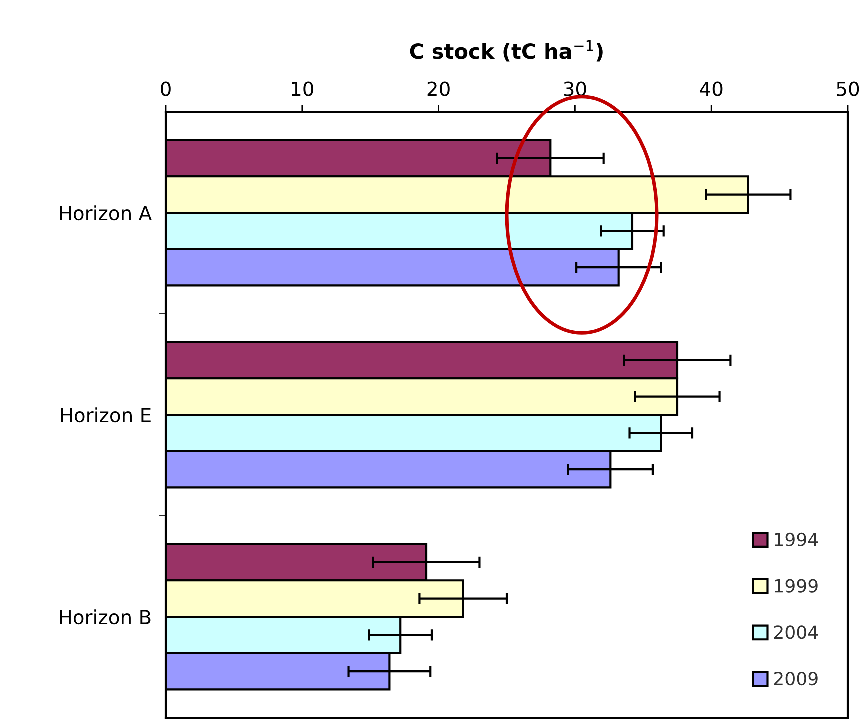  What do you see at coordinates (303, 89) in the screenshot?
I see `x-tick-label: 10` at bounding box center [303, 89].